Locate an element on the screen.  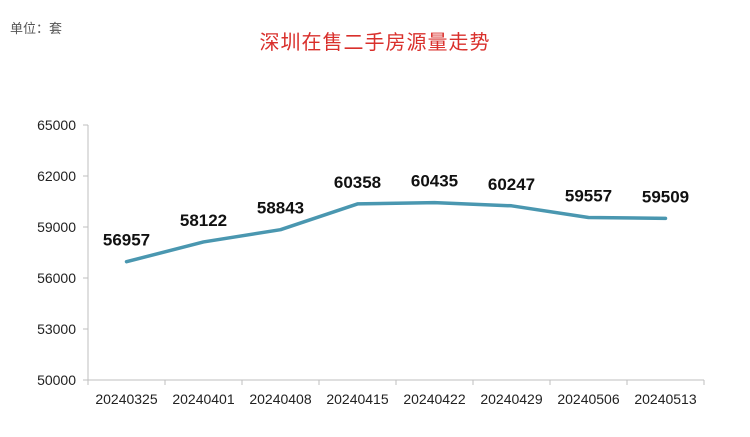
y-tick-label: 50000 is located at coordinates (56, 380).